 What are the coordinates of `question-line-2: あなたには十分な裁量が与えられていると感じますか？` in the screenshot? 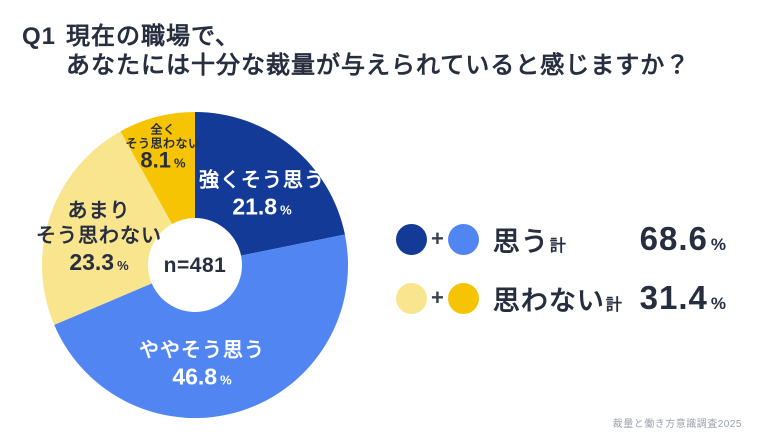 It's located at (378, 65).